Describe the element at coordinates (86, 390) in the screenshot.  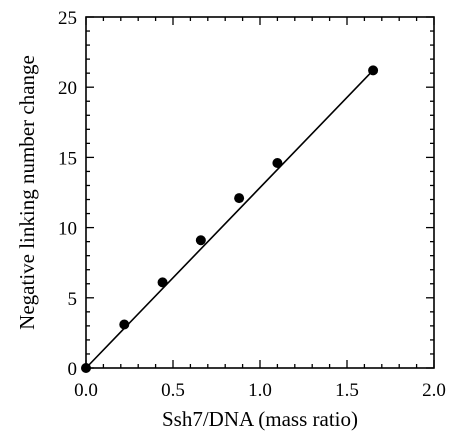
I see `x-tick-label: 0.0` at that location.